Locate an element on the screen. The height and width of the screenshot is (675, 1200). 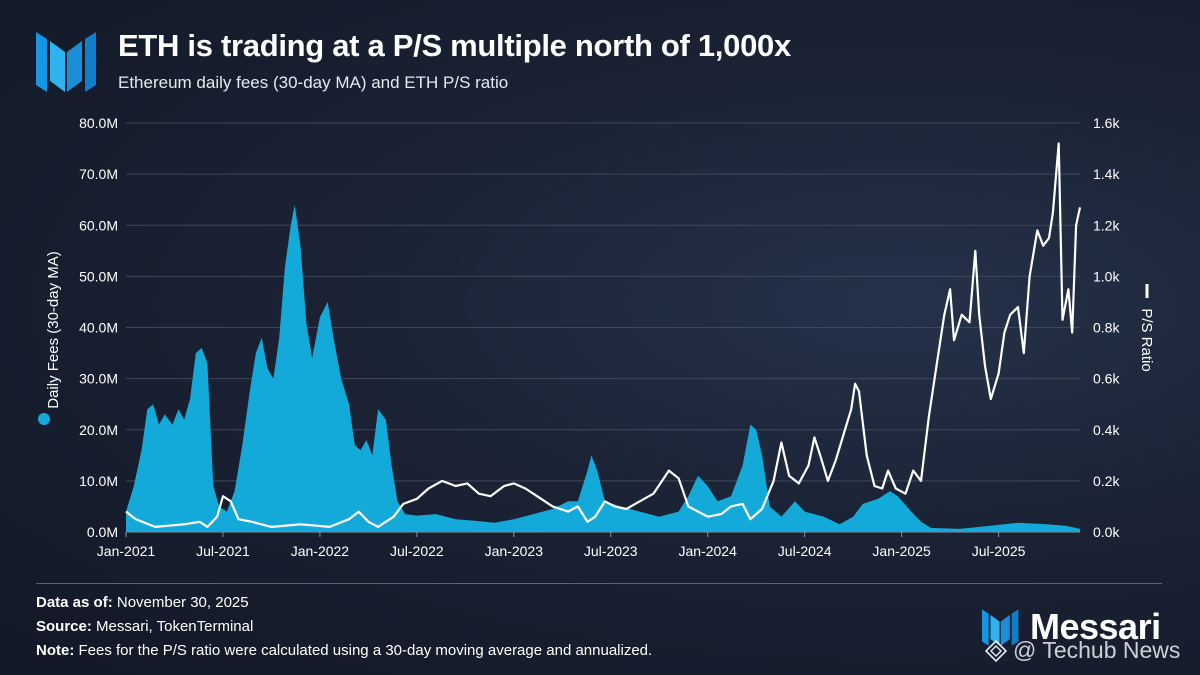
y-right-tick-label: 1.4k is located at coordinates (1106, 174).